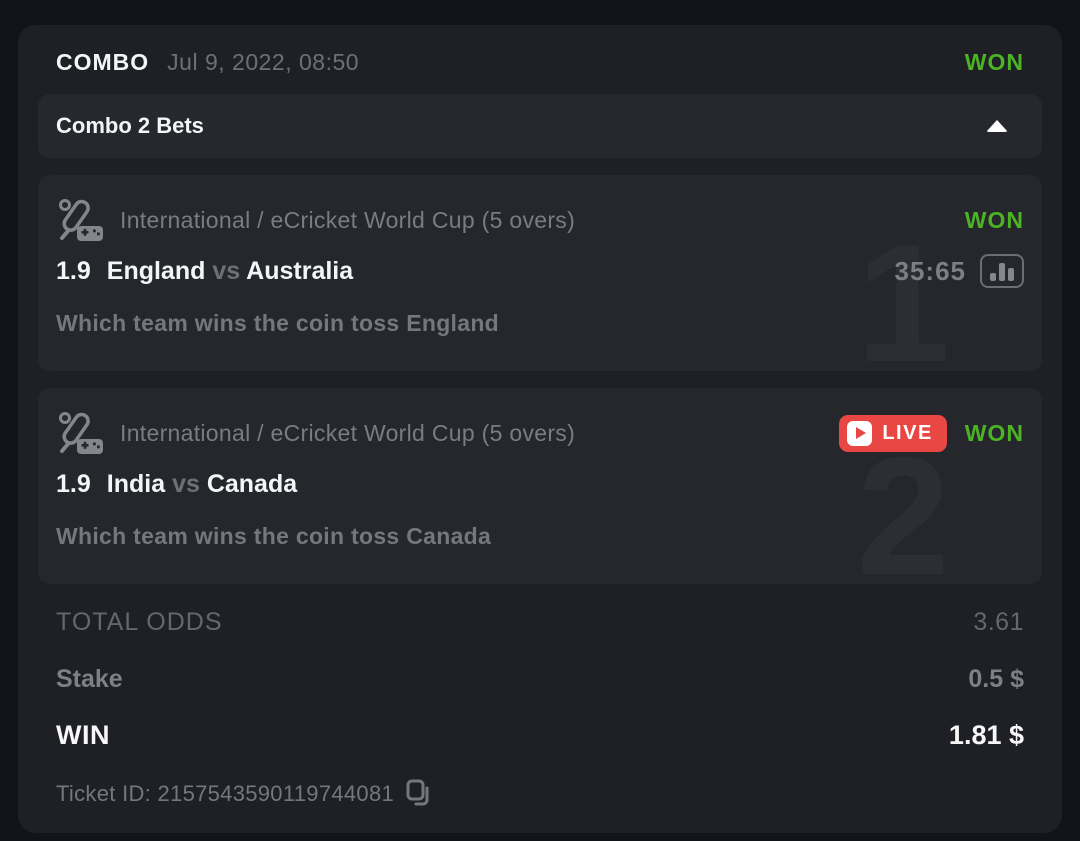  I want to click on bet1-home-team: England, so click(156, 270).